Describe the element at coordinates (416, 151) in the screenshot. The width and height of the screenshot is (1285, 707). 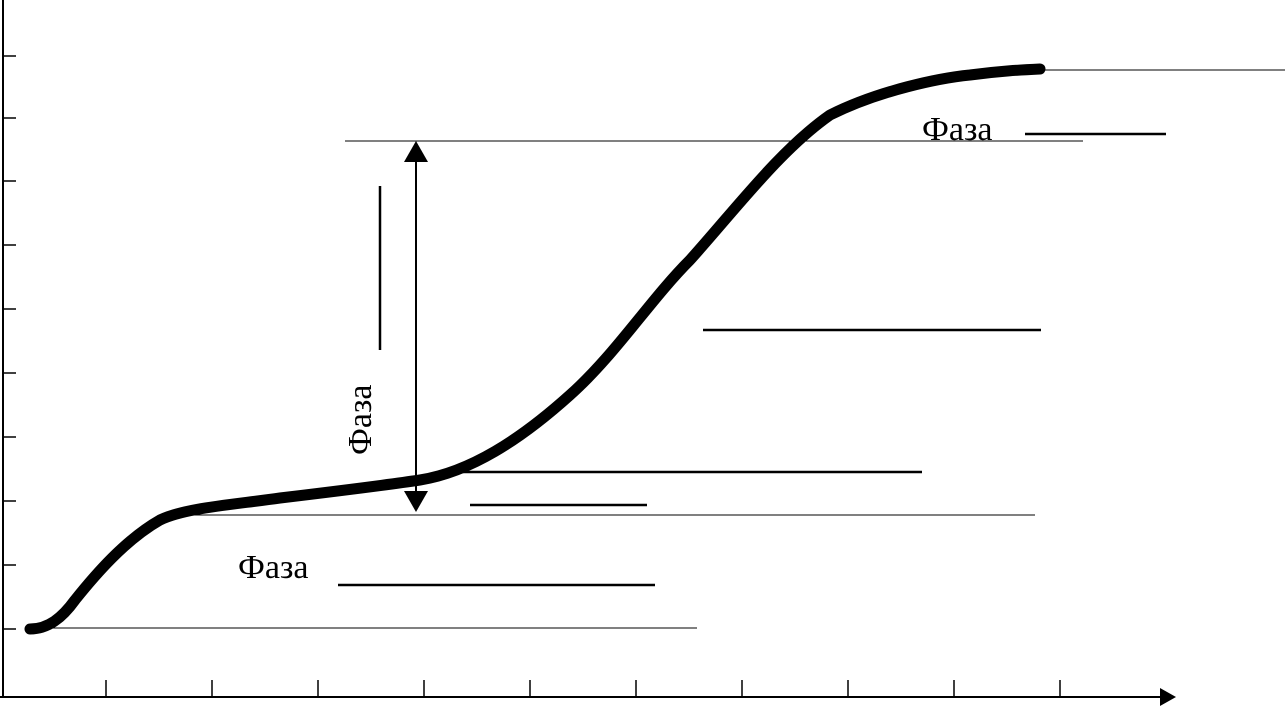
I see `double-arrow-head-up` at that location.